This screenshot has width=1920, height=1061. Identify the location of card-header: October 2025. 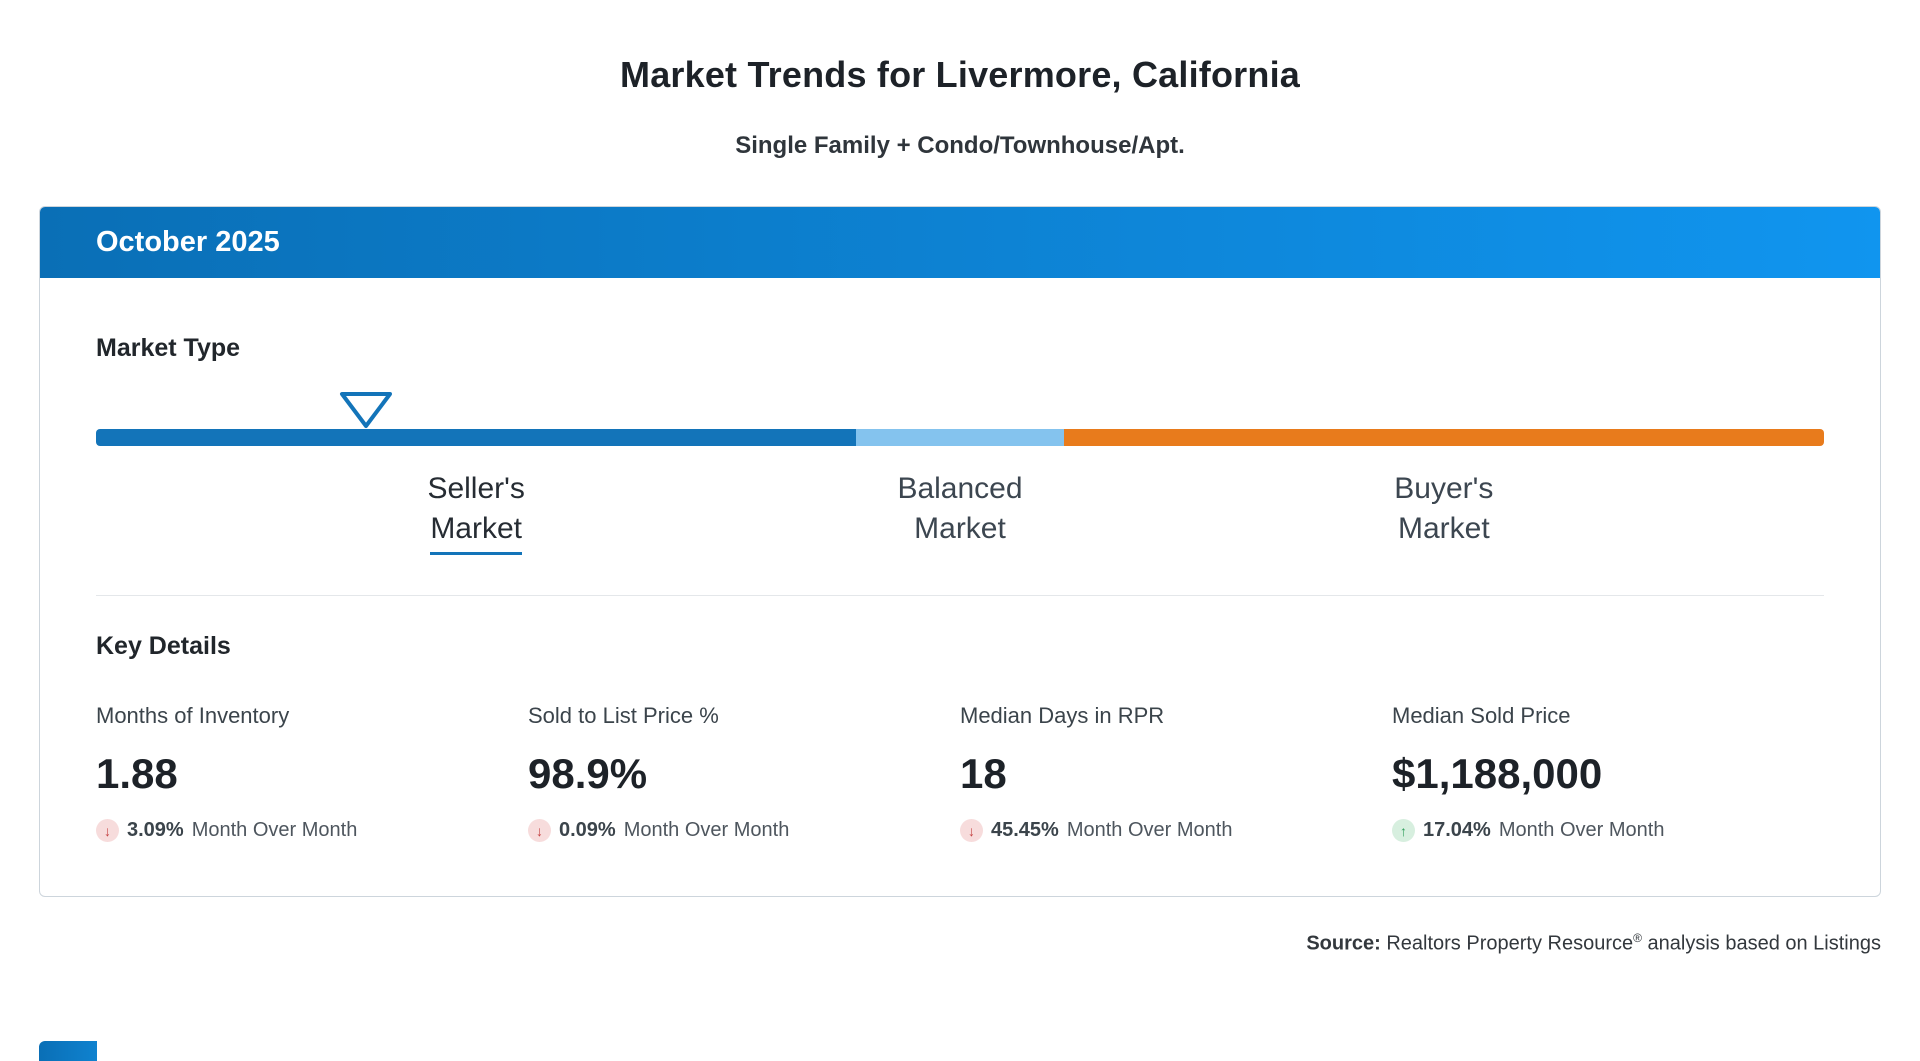
(960, 242).